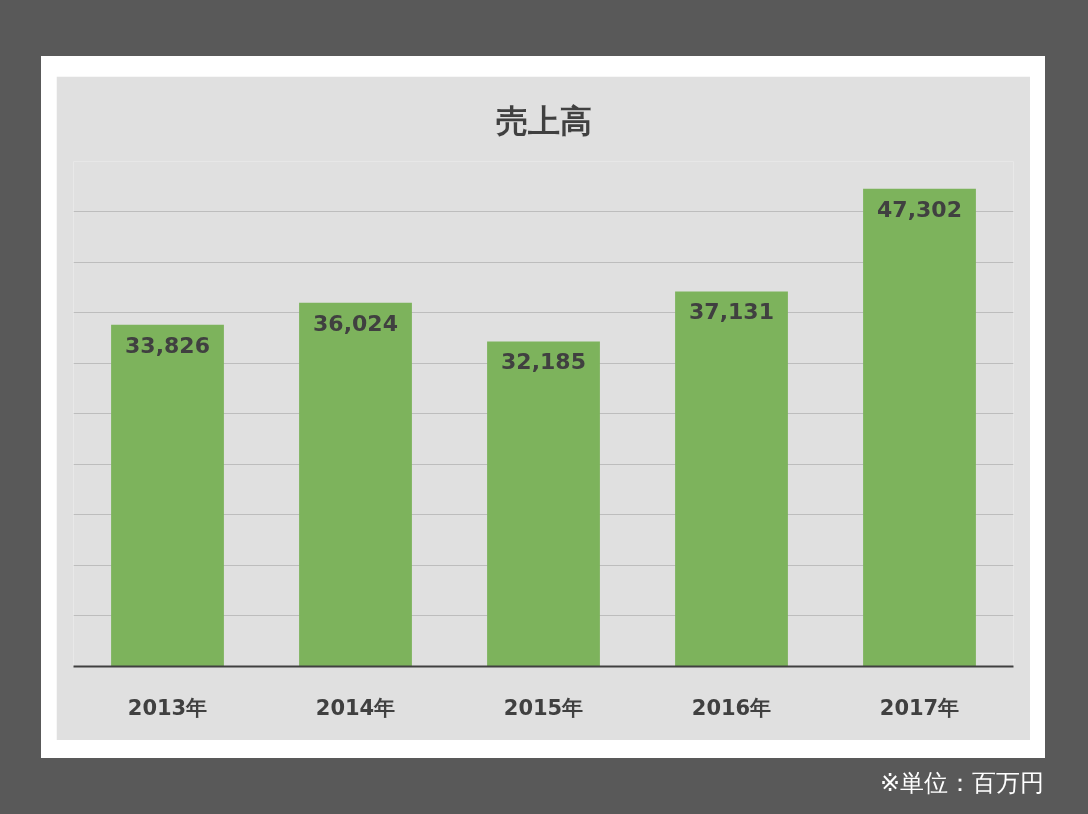 This screenshot has width=1088, height=814. What do you see at coordinates (355, 323) in the screenshot?
I see `data-label: 36,024` at bounding box center [355, 323].